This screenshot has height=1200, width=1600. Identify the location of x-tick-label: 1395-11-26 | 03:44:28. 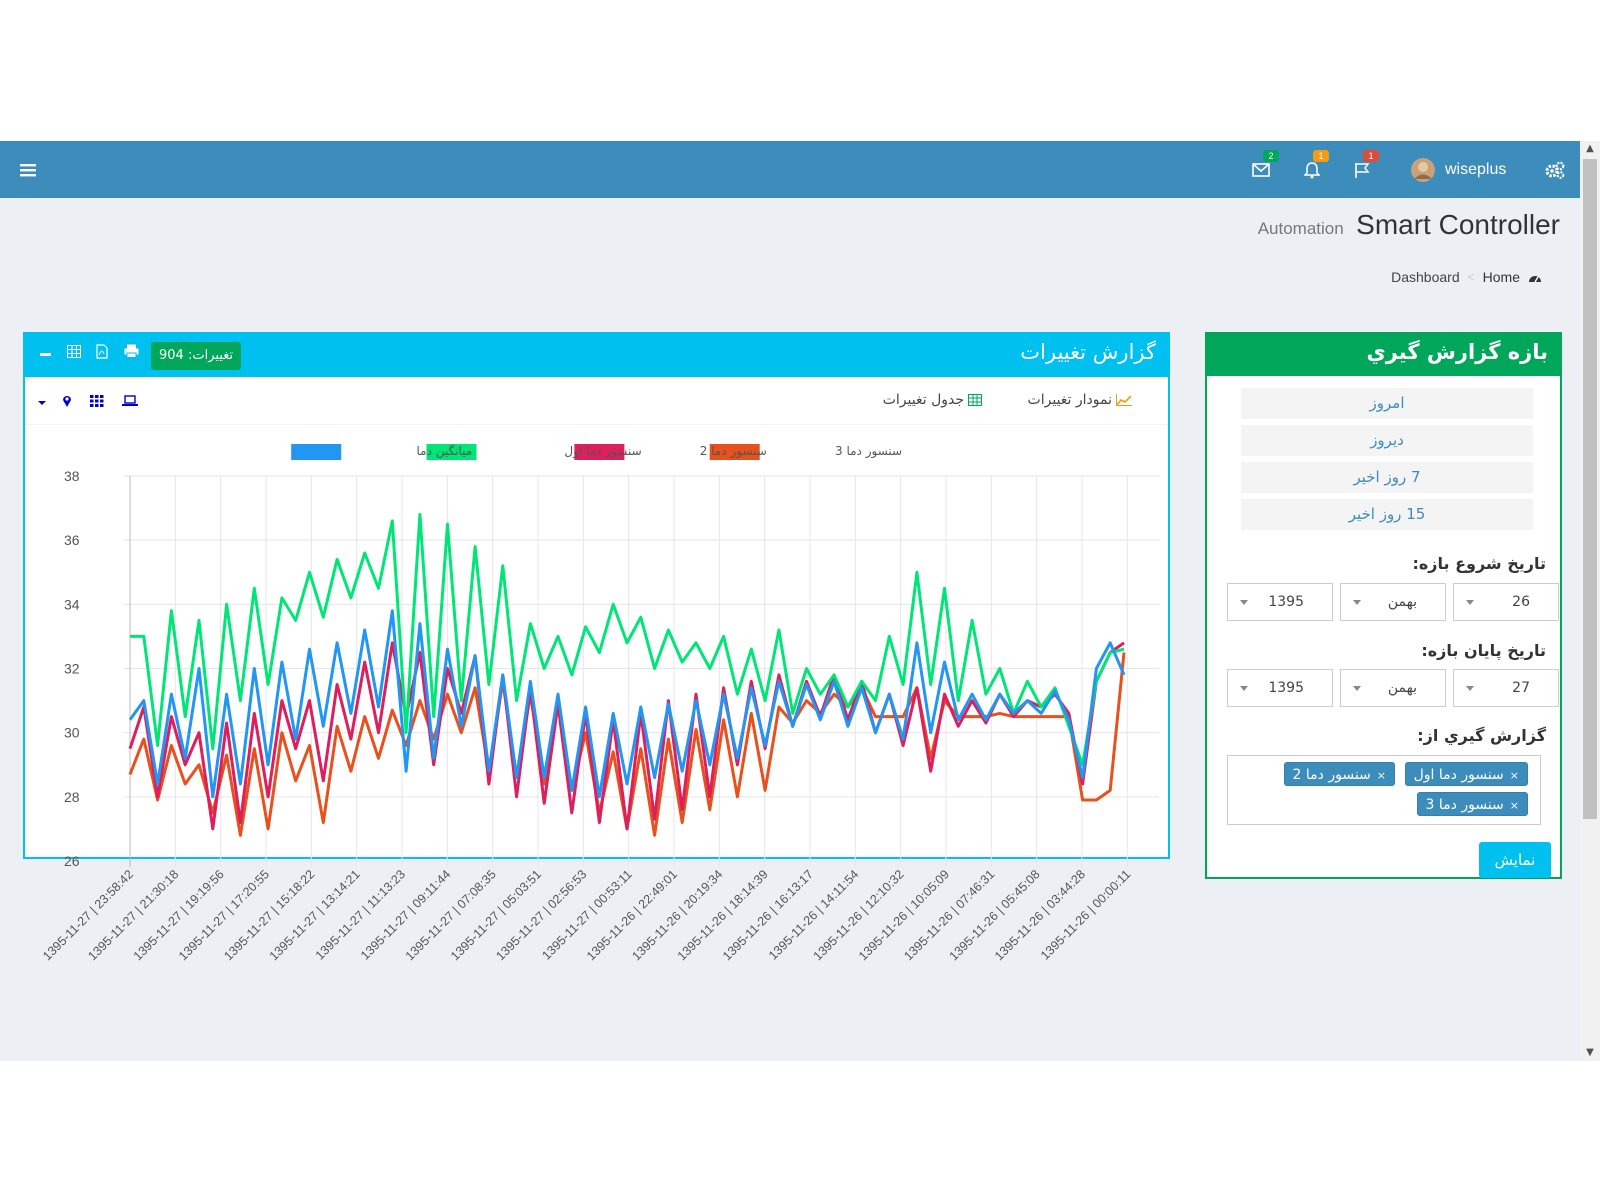
(1040, 915).